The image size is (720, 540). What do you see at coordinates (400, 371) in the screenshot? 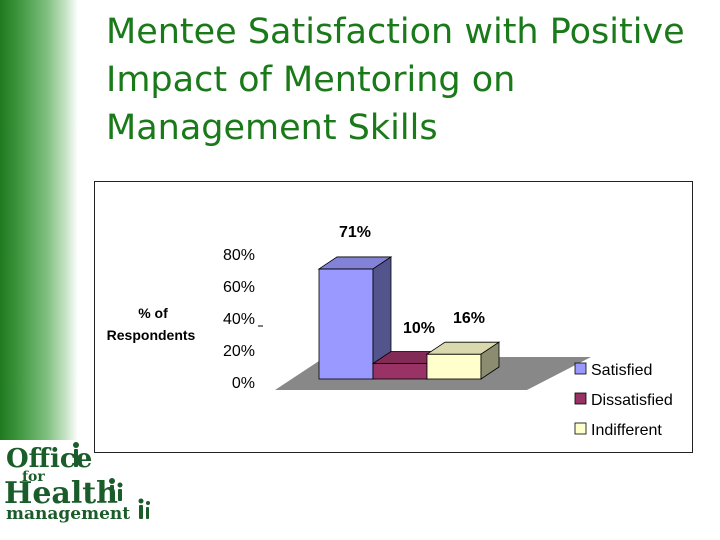
I see `bar-dissatisfied` at bounding box center [400, 371].